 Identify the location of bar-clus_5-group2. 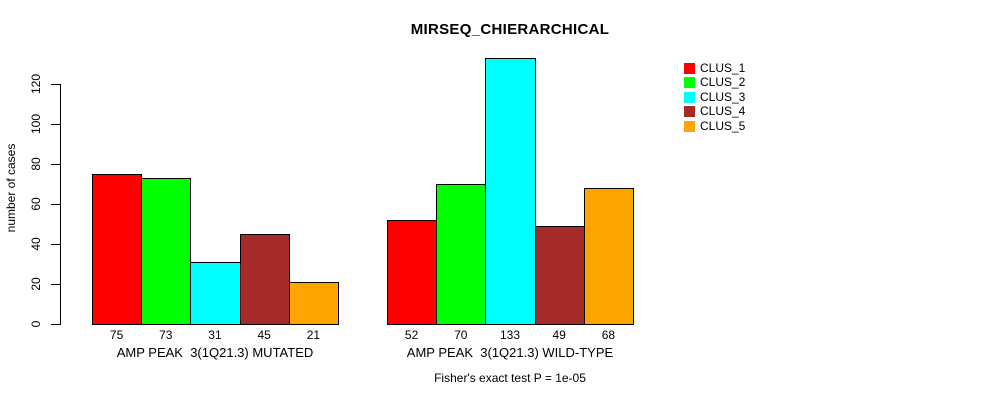
(608, 256).